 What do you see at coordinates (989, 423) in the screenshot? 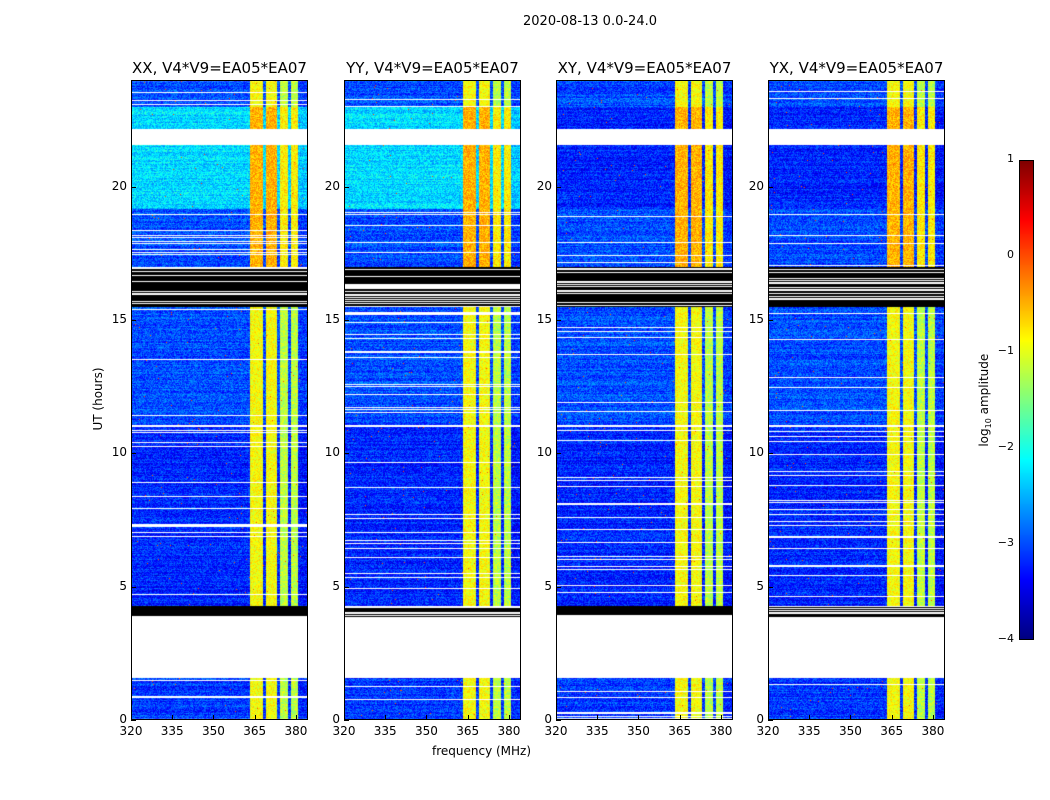
I see `colorbar-label-sub: 10` at bounding box center [989, 423].